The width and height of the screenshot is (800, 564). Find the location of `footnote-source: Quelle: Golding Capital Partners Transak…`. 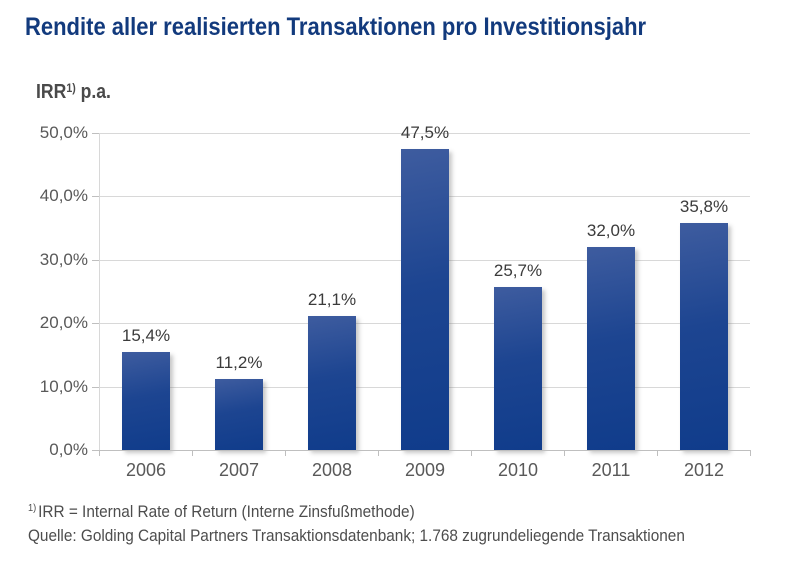

footnote-source: Quelle: Golding Capital Partners Transak… is located at coordinates (356, 536).